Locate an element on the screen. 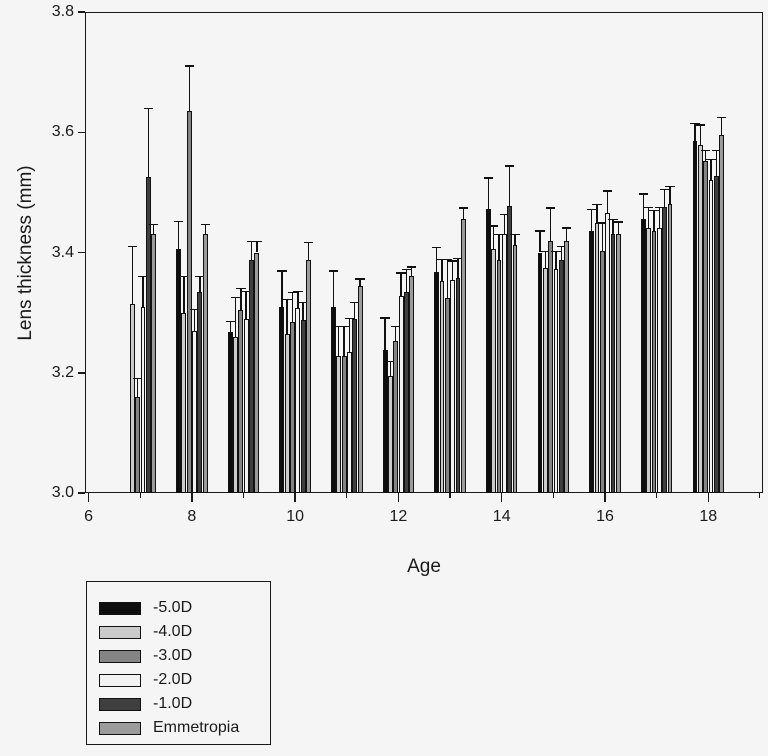  x-tick-label: 8 is located at coordinates (192, 516).